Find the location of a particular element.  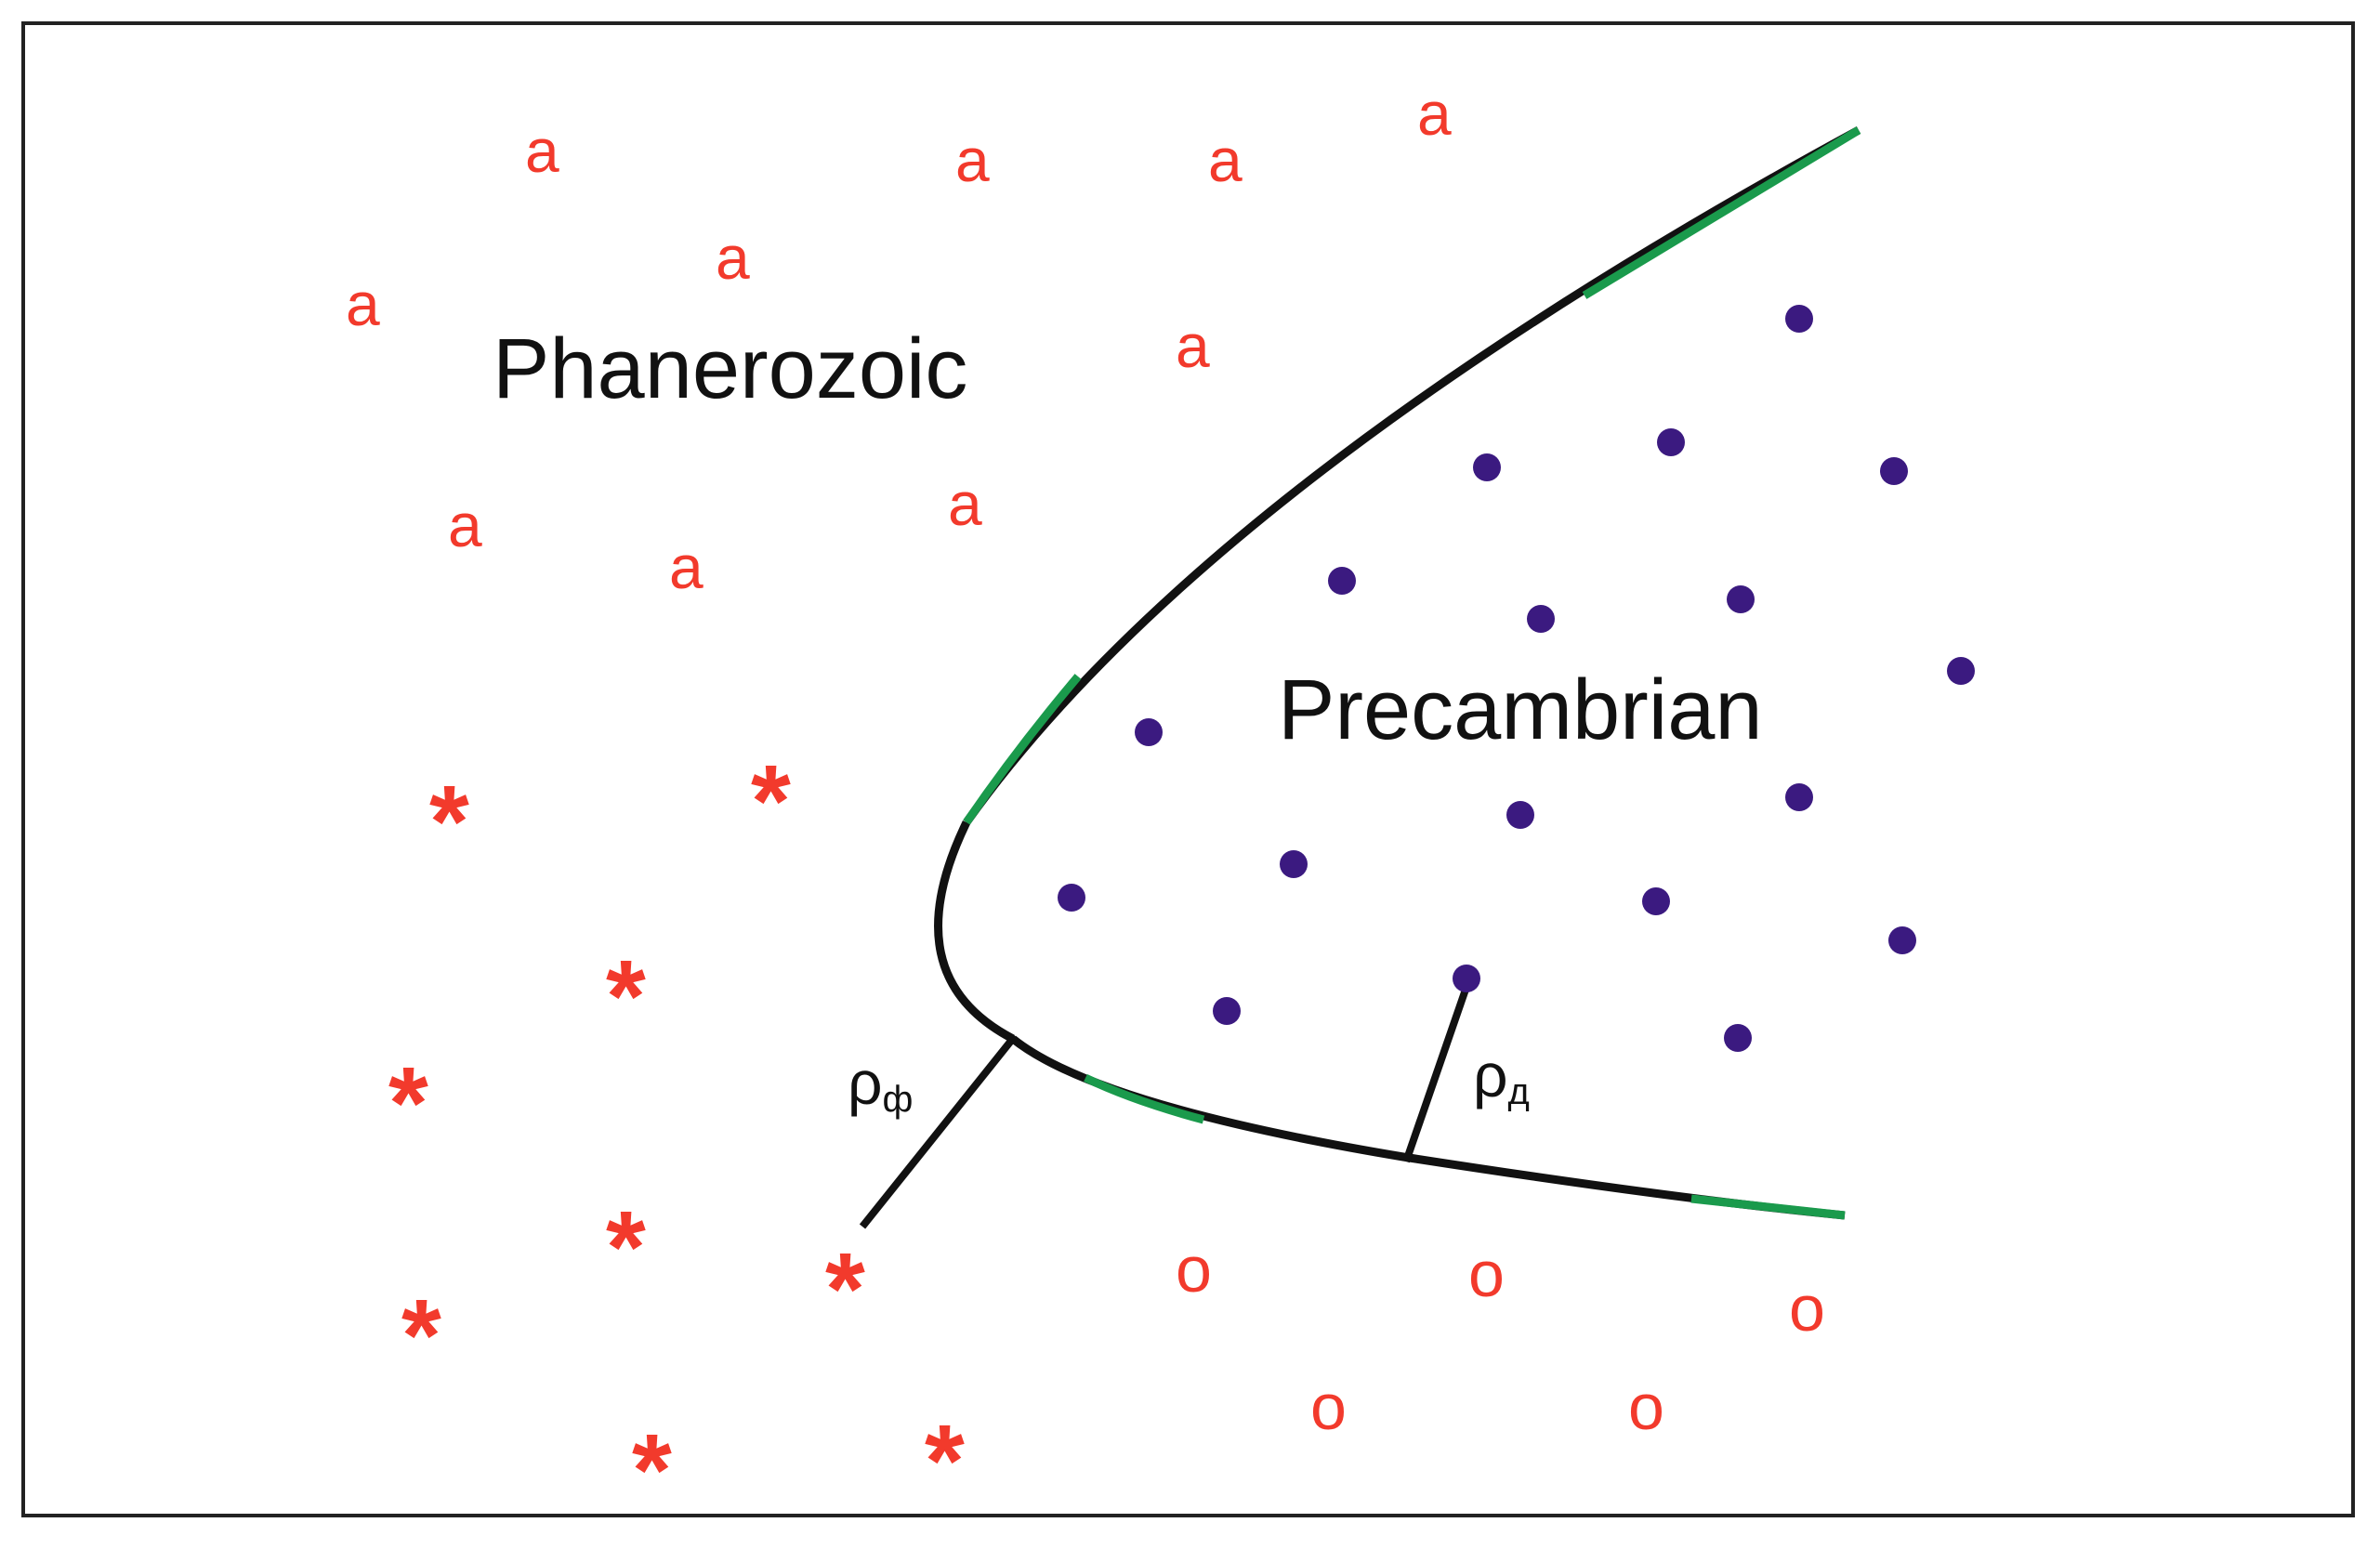

boundary-lower-branch is located at coordinates (1428, 1127).